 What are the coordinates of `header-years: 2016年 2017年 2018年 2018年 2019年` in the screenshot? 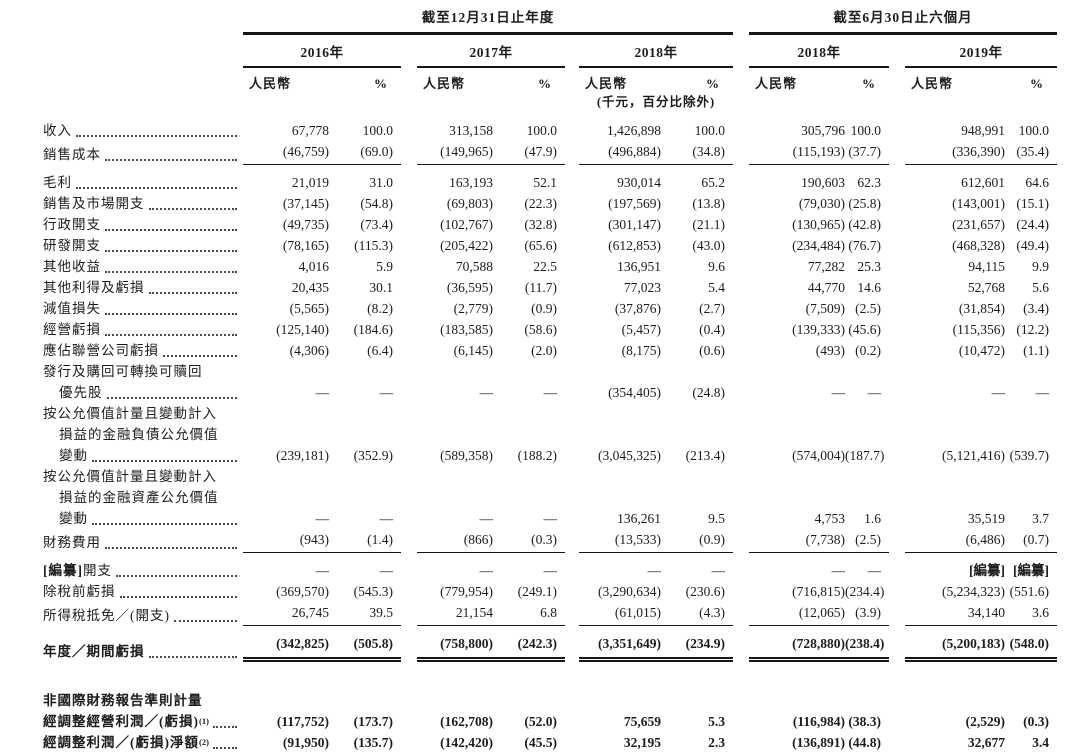 It's located at (561, 51).